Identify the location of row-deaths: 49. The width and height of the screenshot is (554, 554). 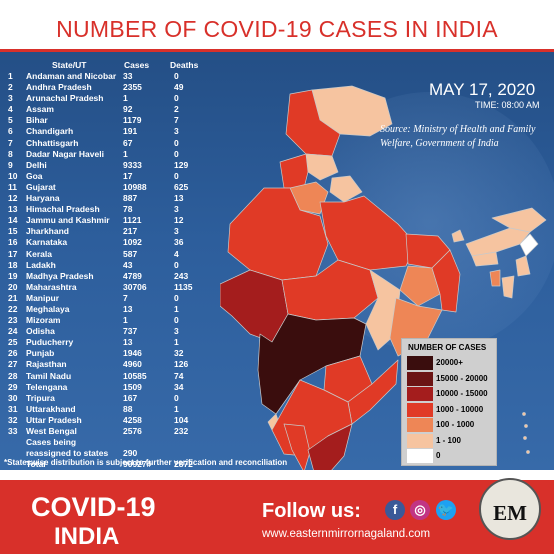
(179, 87).